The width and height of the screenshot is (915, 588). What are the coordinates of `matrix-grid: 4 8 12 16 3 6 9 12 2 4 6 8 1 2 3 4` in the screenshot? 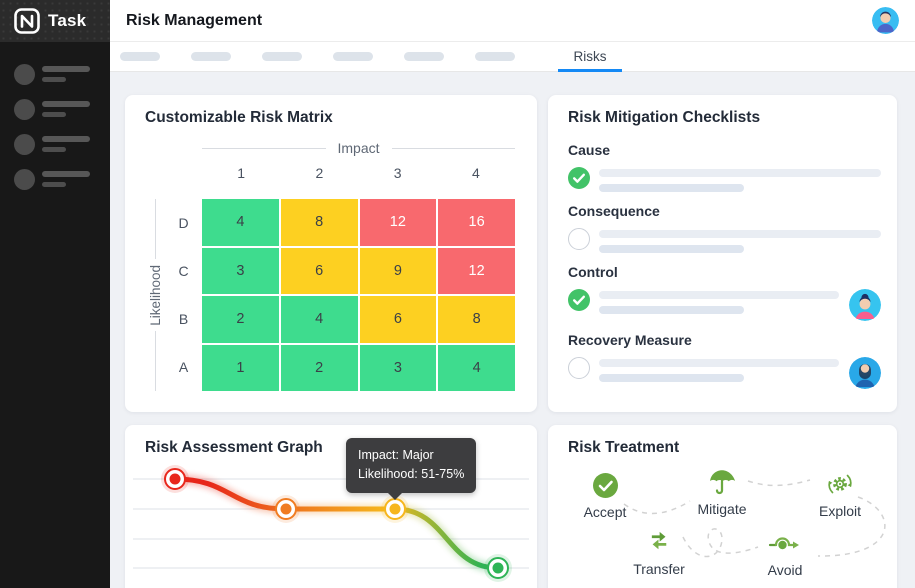 It's located at (358, 295).